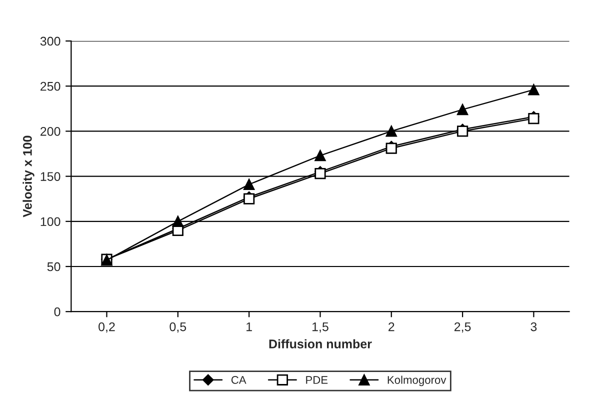 The image size is (593, 410). What do you see at coordinates (320, 327) in the screenshot?
I see `x-tick-label: 1,5` at bounding box center [320, 327].